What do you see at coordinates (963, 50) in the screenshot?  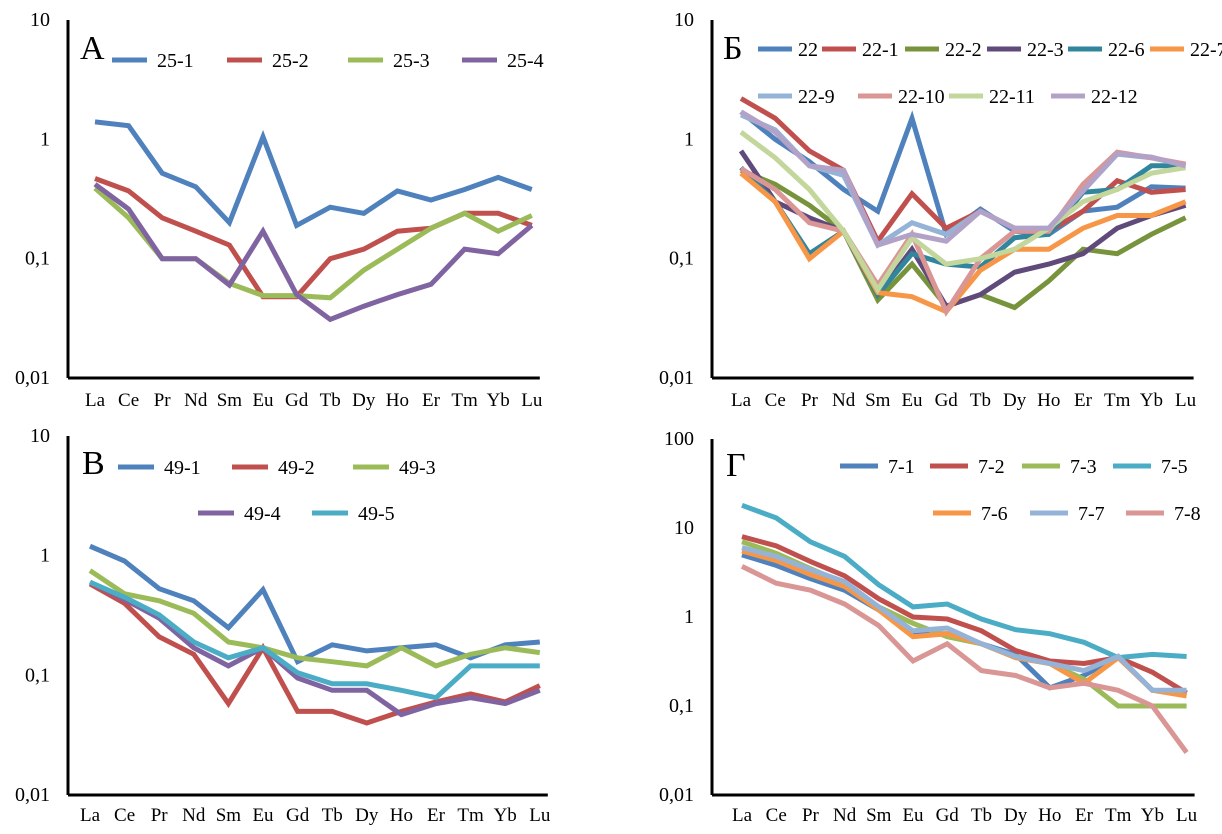 I see `legend-label: 22-2` at bounding box center [963, 50].